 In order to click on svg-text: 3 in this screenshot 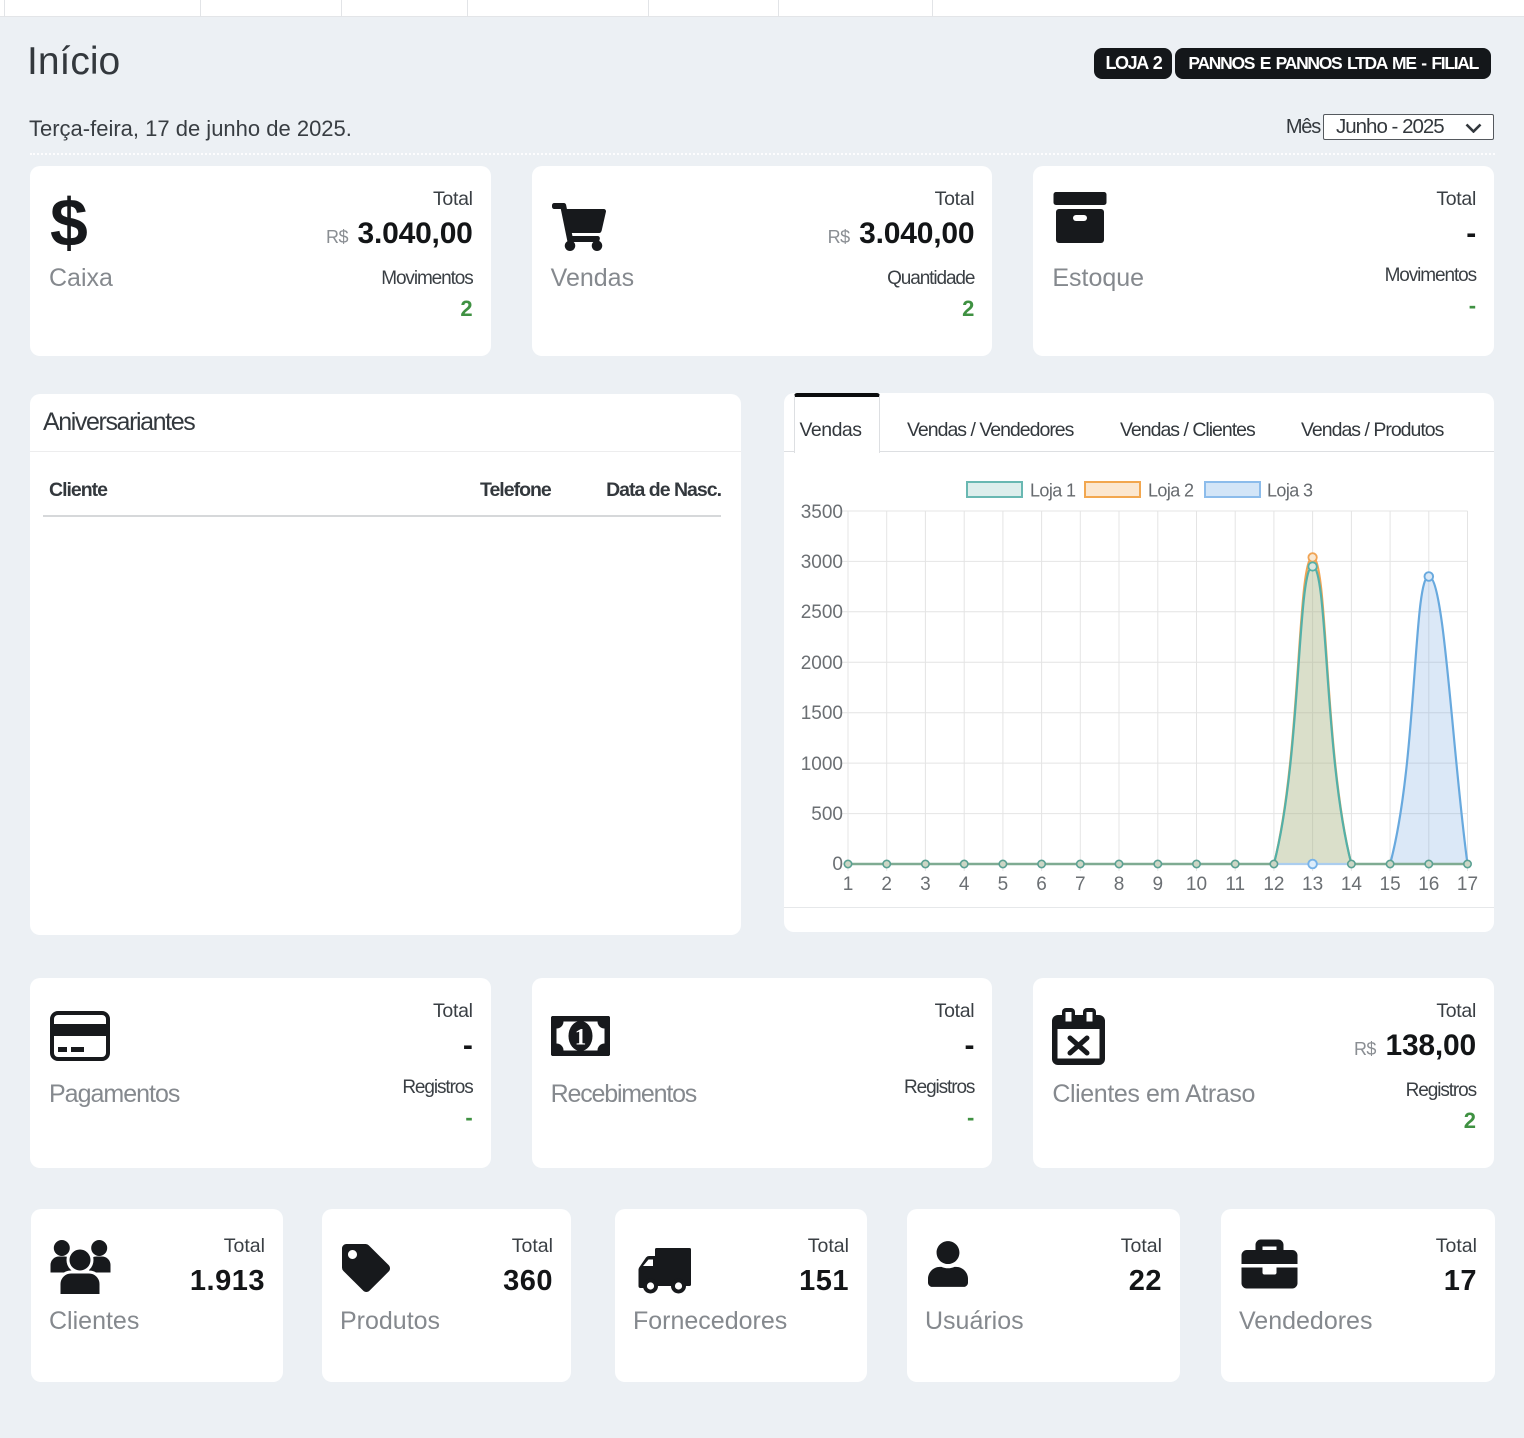, I will do `click(925, 884)`.